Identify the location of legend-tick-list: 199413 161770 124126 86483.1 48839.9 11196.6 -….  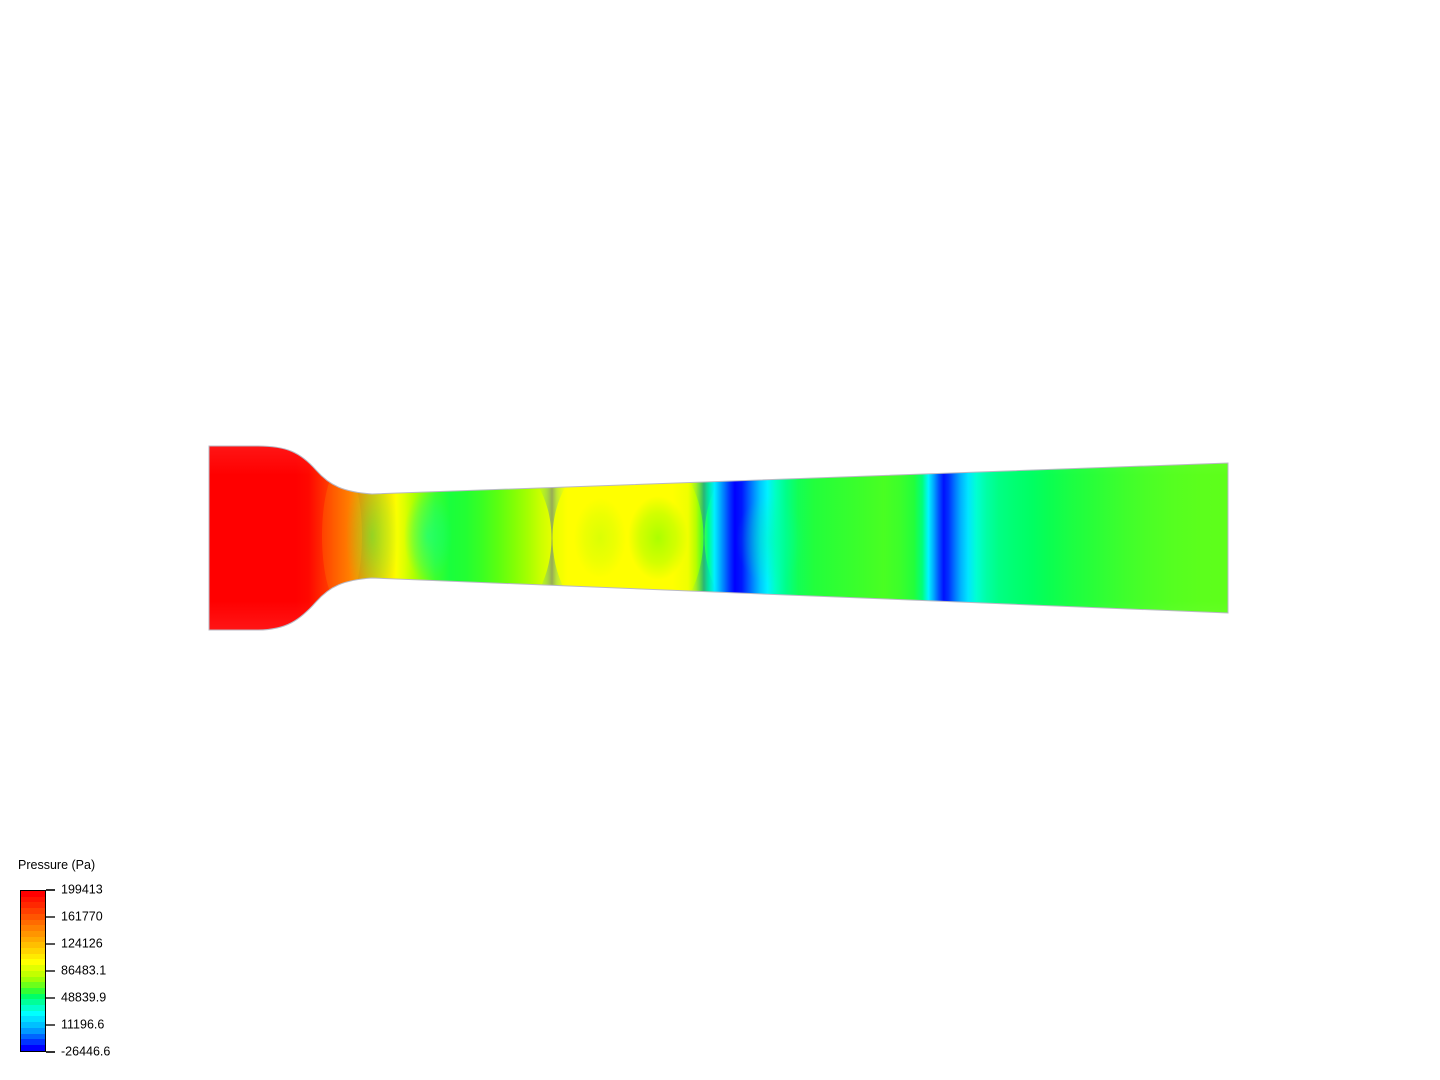
(126, 970).